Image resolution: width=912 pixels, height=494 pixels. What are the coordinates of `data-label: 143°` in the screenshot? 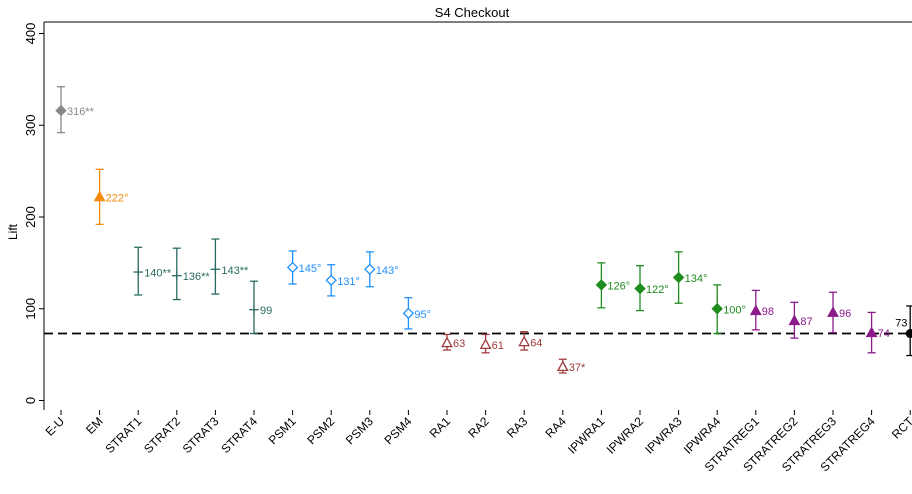 It's located at (387, 271).